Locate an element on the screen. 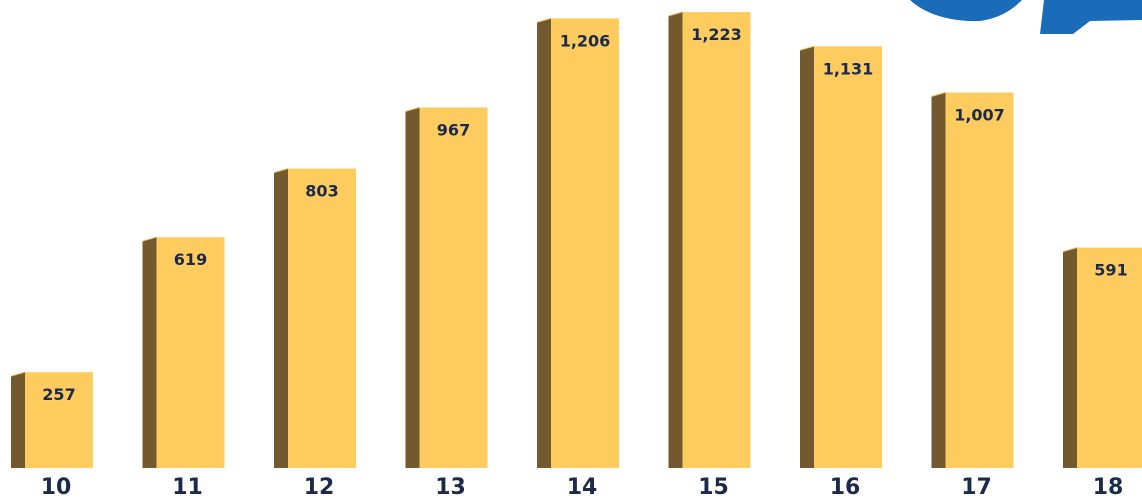 Image resolution: width=1142 pixels, height=498 pixels. data-label: 803 is located at coordinates (321, 191).